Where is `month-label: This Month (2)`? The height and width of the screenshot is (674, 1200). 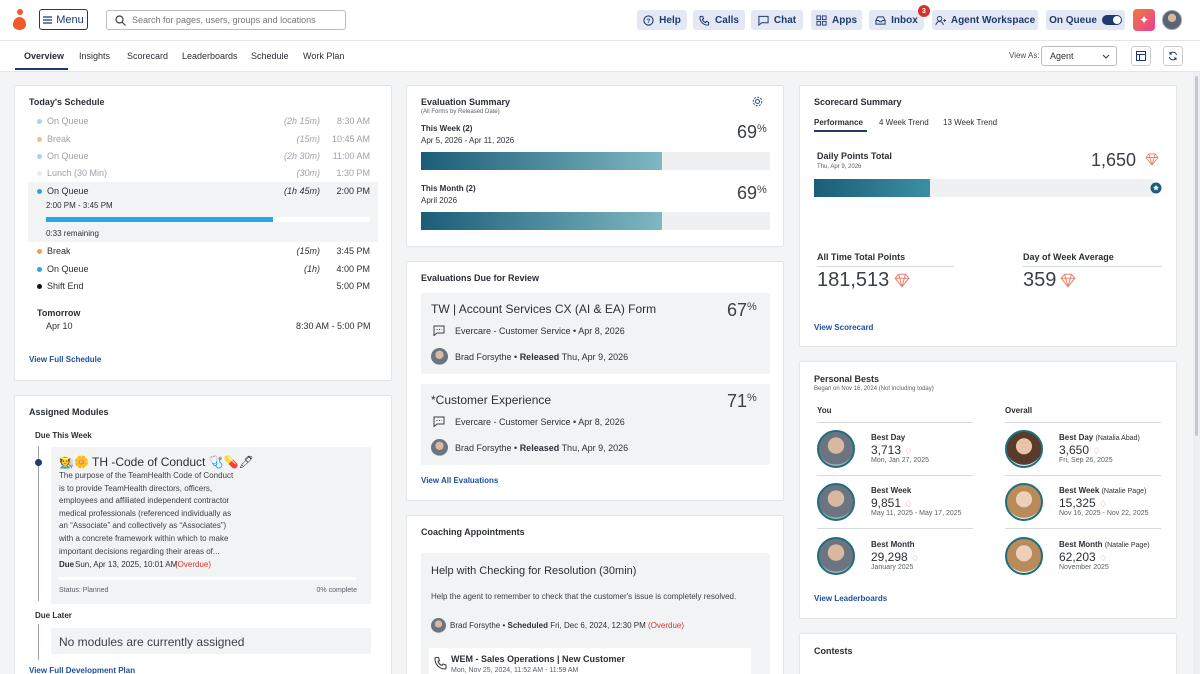
month-label: This Month (2) is located at coordinates (448, 188).